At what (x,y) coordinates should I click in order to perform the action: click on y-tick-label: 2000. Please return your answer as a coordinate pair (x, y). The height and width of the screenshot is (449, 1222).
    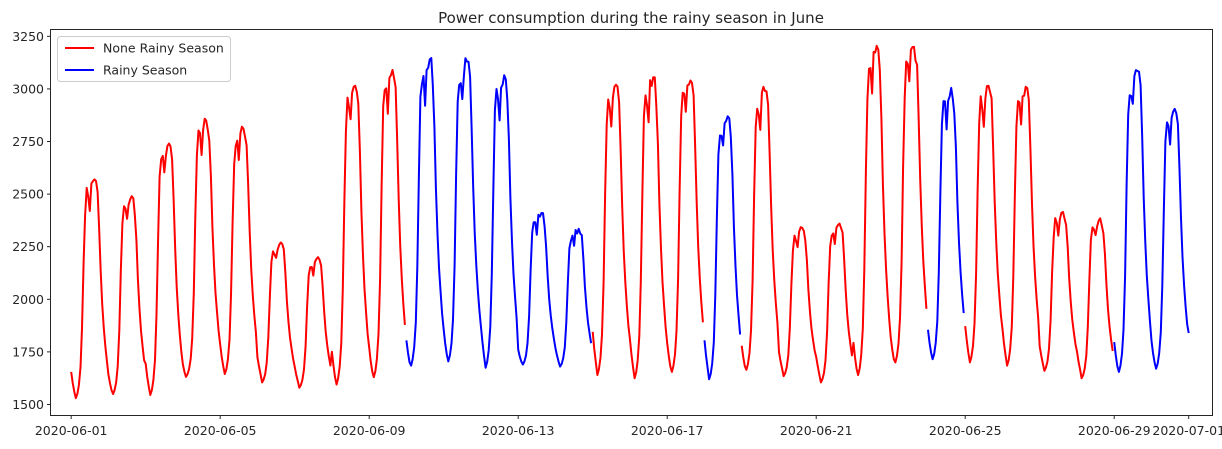
    Looking at the image, I should click on (28, 299).